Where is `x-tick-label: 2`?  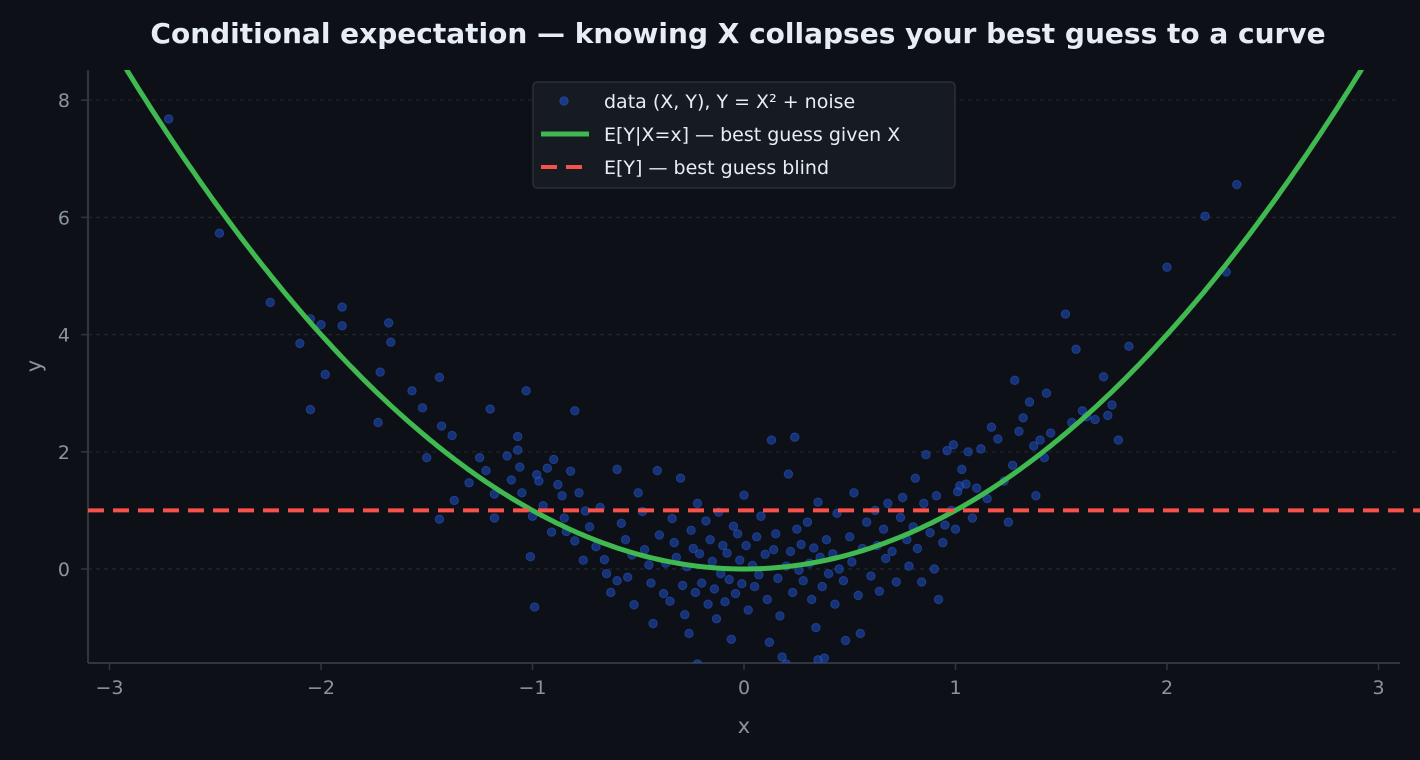 x-tick-label: 2 is located at coordinates (1167, 688).